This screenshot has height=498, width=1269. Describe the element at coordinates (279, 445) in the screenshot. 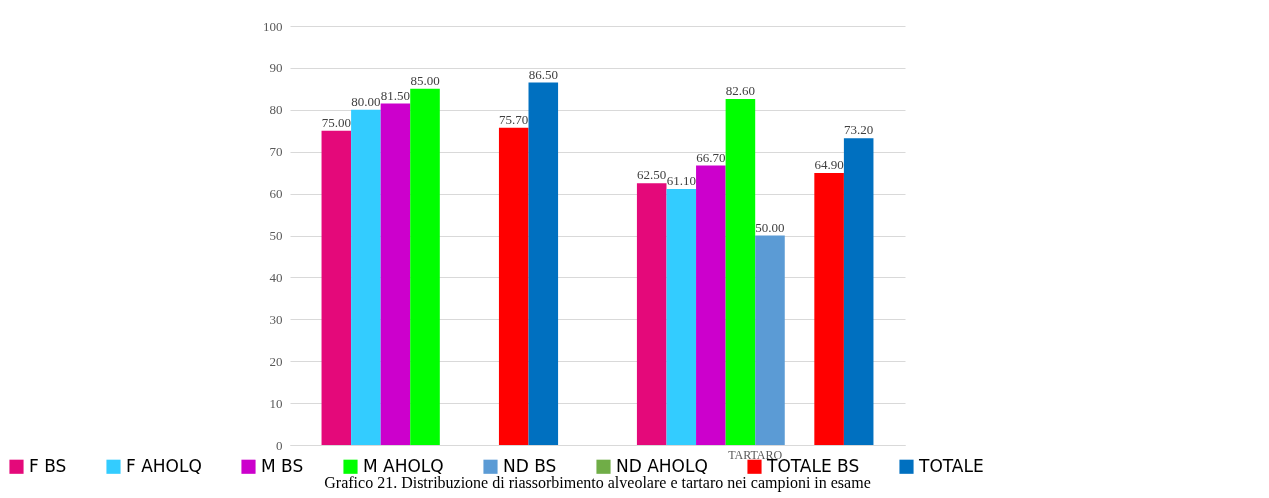

I see `y-tick-label: 0` at that location.